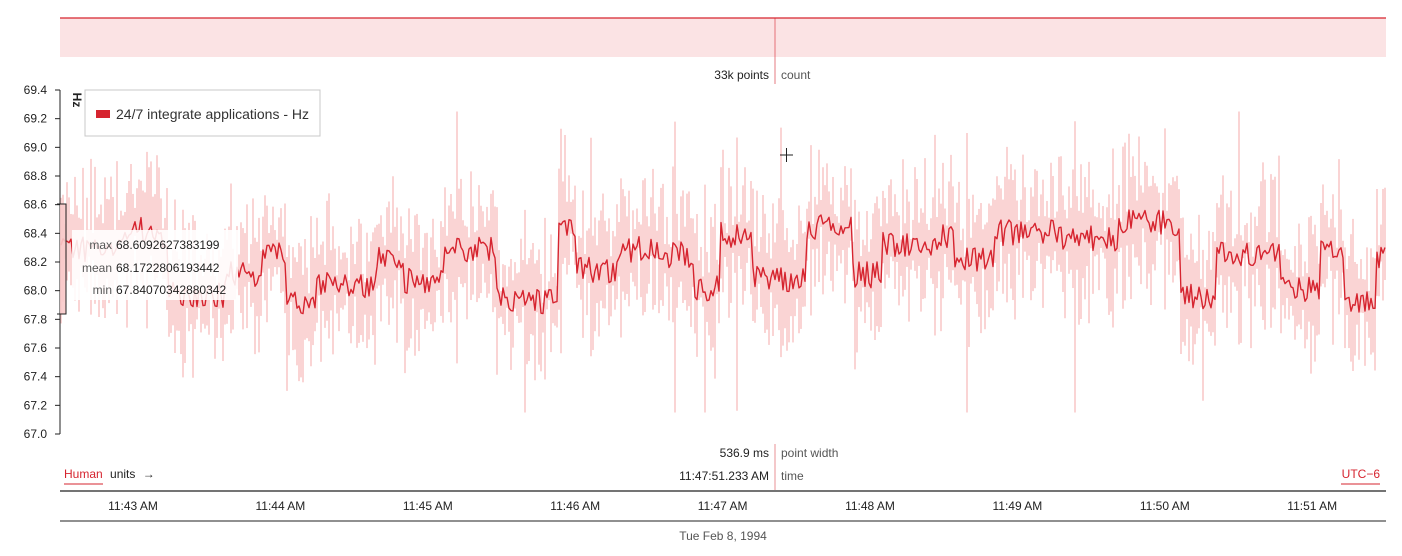 This screenshot has width=1402, height=556. What do you see at coordinates (792, 476) in the screenshot?
I see `cursor-time-label: time` at bounding box center [792, 476].